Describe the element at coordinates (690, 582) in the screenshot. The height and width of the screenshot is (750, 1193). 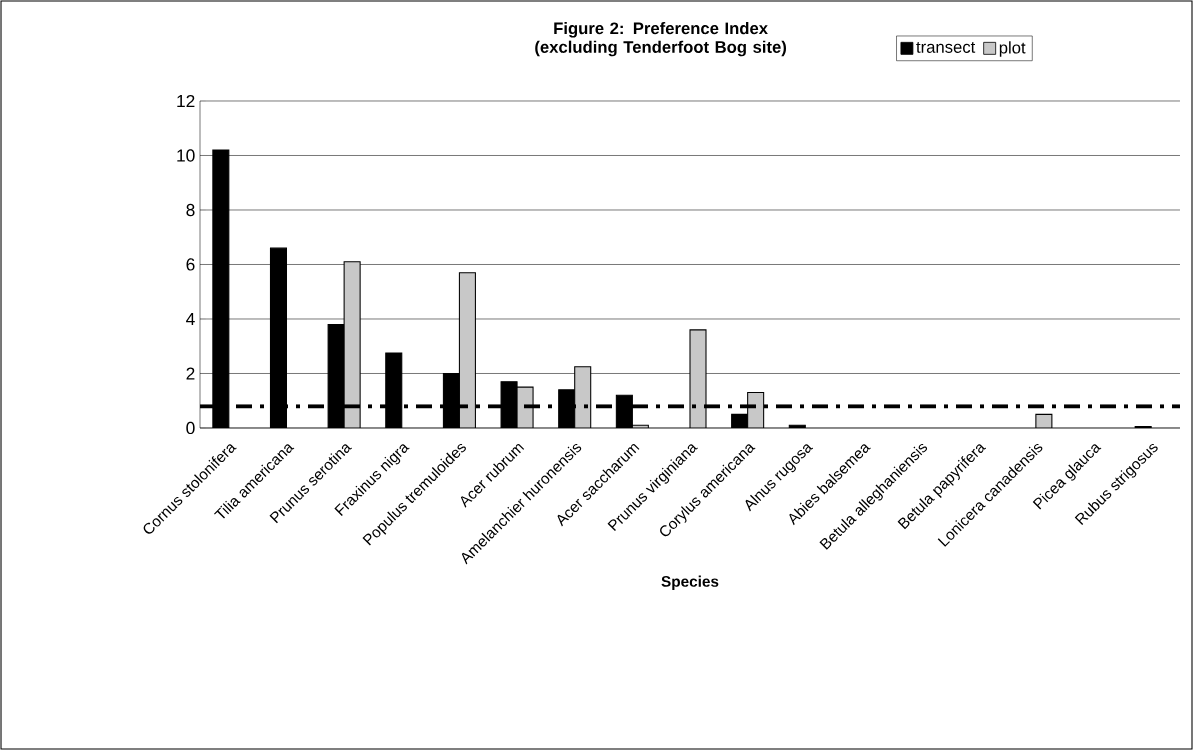
I see `x-axis-title: Species` at that location.